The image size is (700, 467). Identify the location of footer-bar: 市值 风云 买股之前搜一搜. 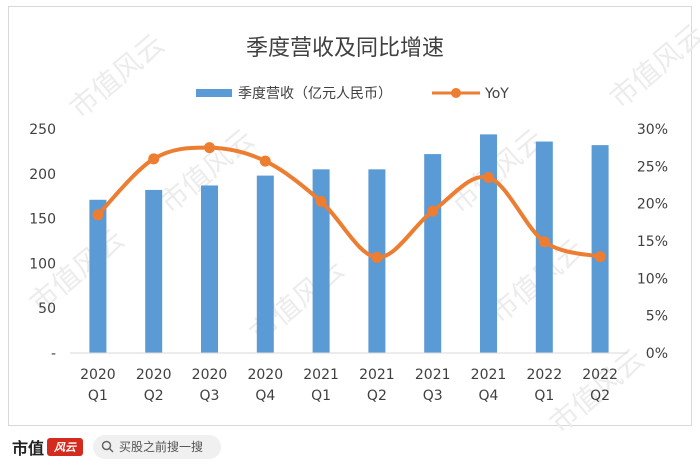
(350, 446).